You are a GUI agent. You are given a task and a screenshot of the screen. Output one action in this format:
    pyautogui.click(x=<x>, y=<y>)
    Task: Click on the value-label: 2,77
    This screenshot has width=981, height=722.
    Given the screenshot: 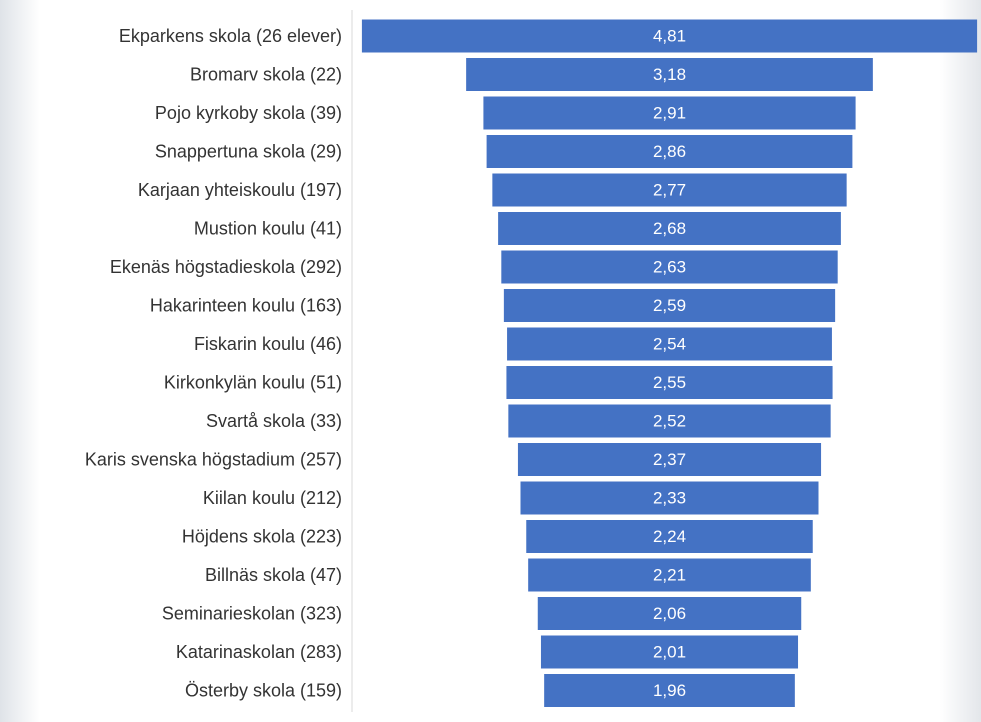 What is the action you would take?
    pyautogui.click(x=669, y=189)
    